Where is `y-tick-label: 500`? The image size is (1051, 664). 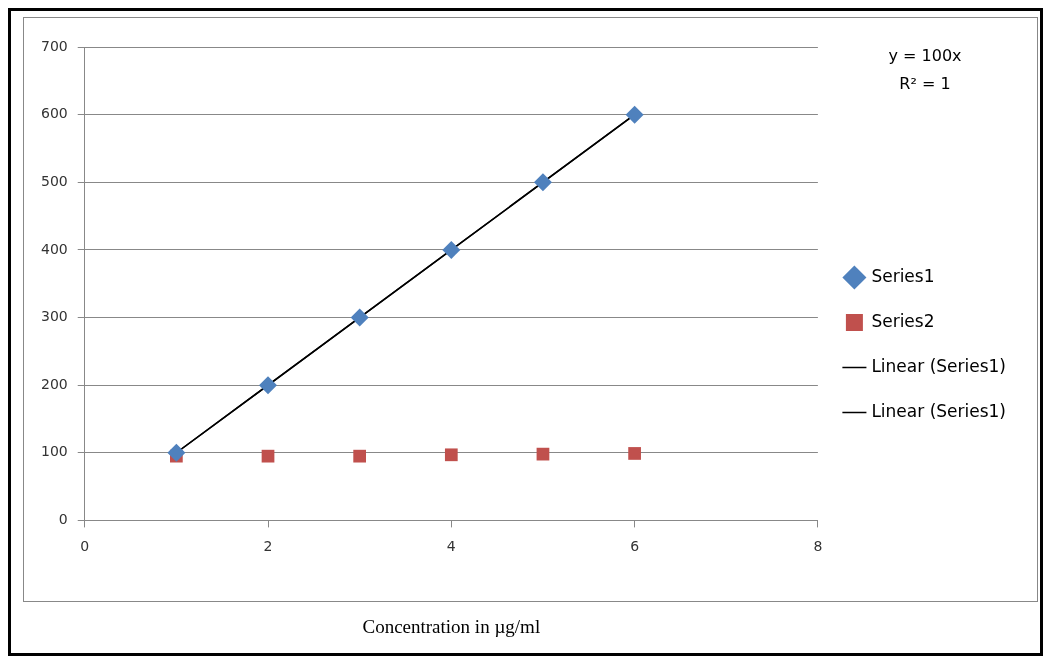 y-tick-label: 500 is located at coordinates (54, 180).